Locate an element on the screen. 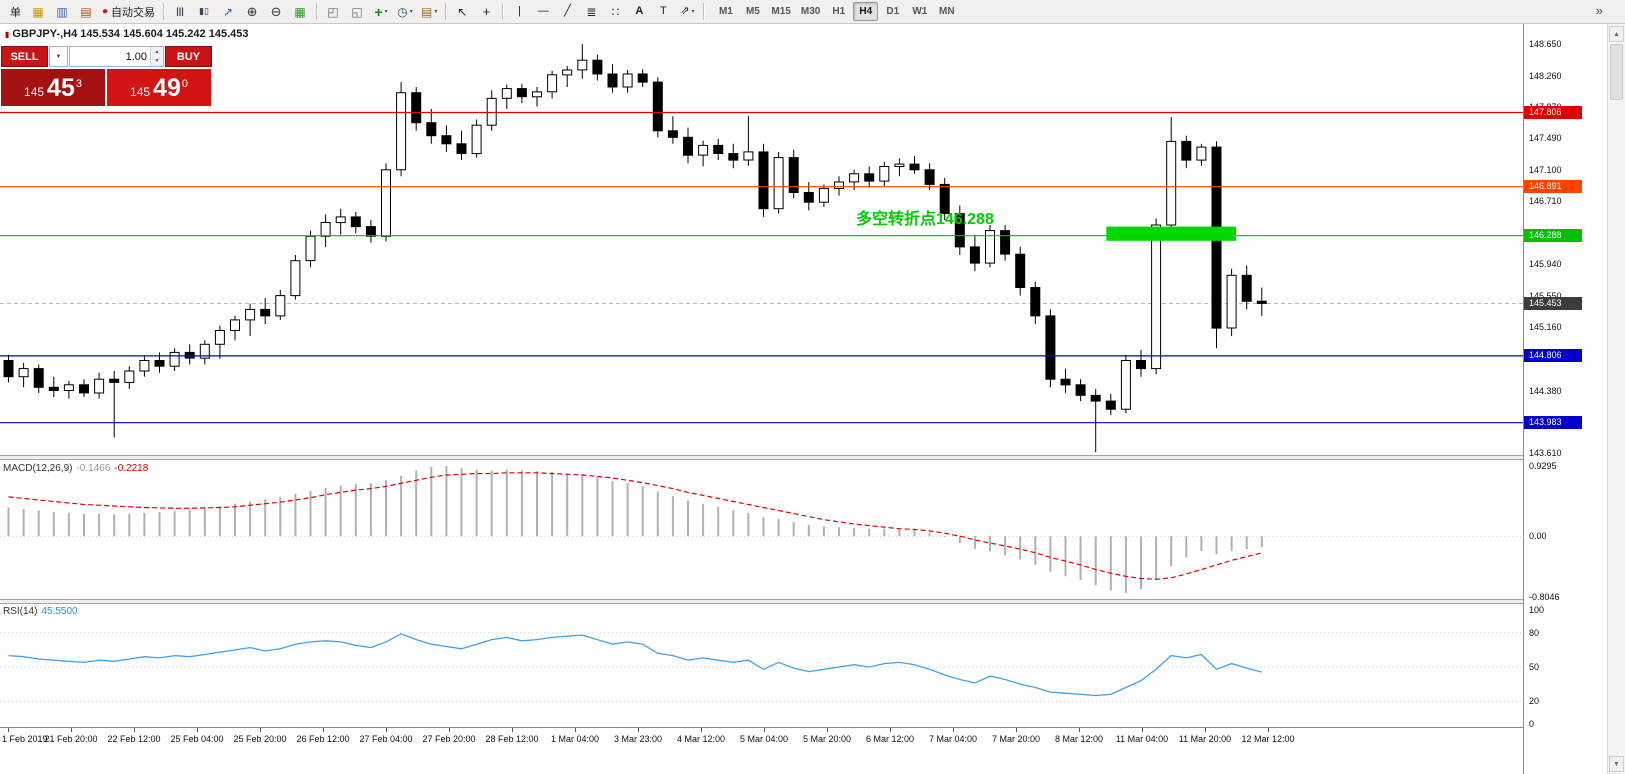 The width and height of the screenshot is (1625, 774). sell-price-button: 145 45 3 is located at coordinates (53, 87).